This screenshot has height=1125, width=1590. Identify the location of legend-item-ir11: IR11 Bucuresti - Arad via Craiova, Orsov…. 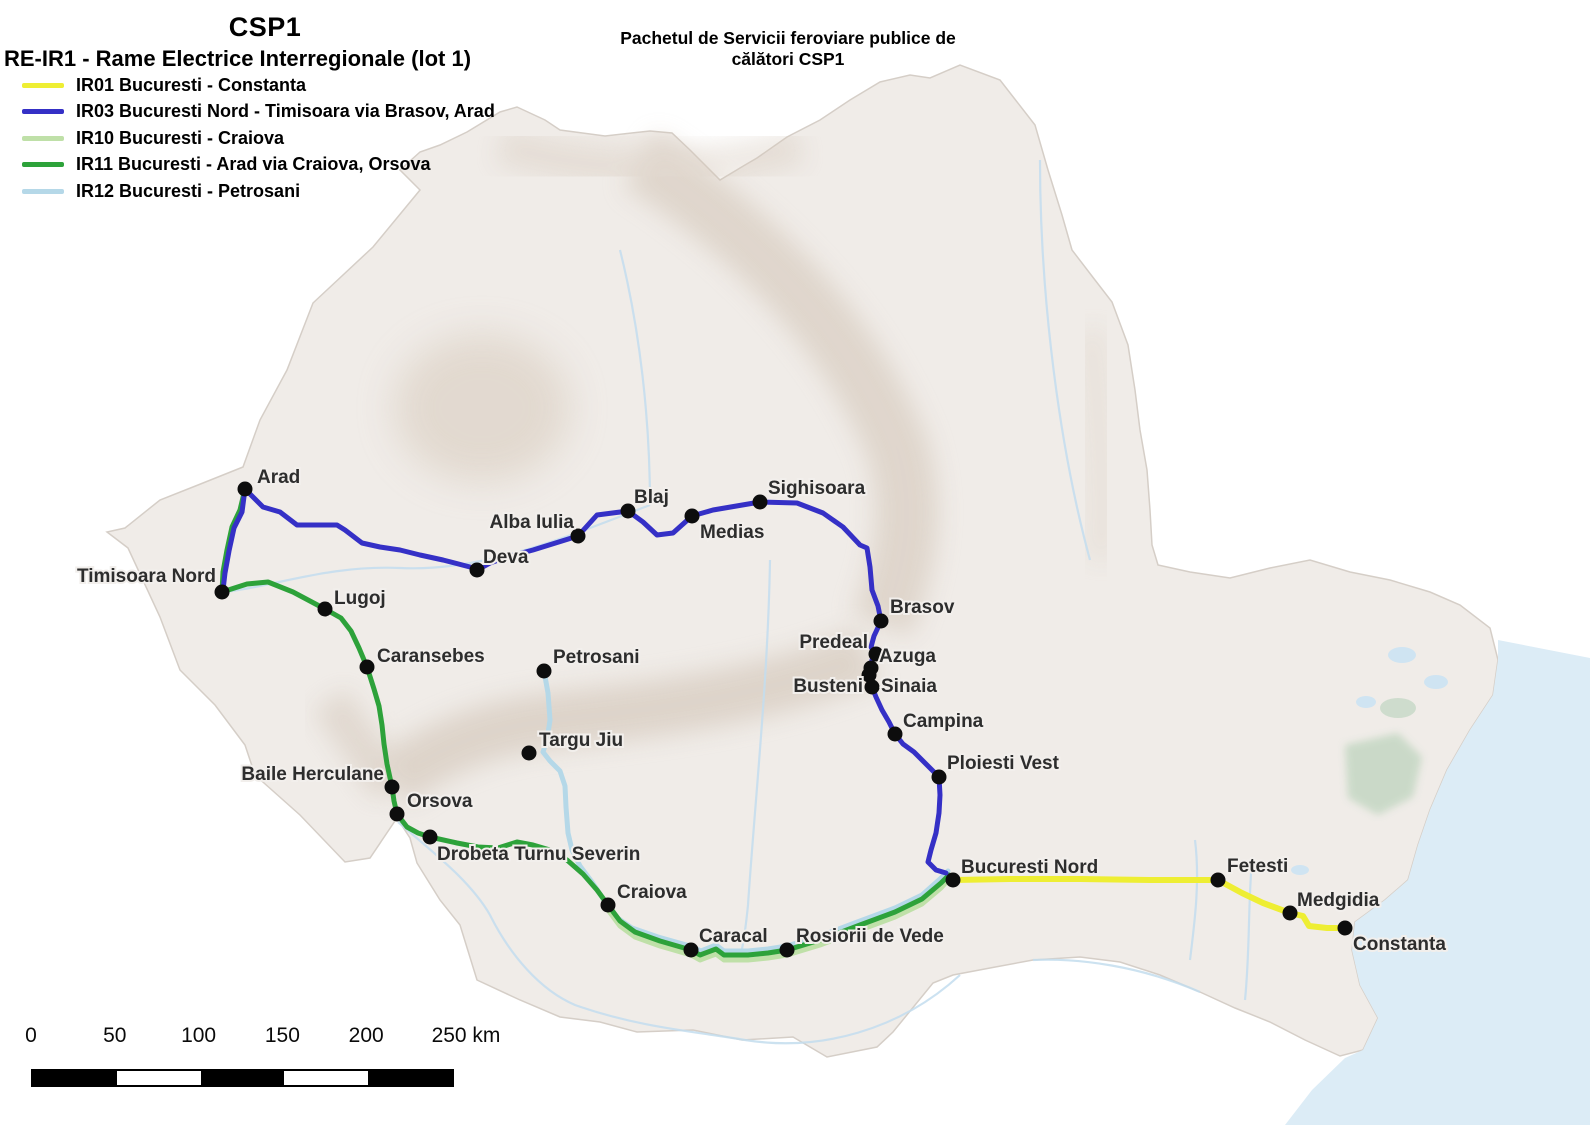
(258, 165).